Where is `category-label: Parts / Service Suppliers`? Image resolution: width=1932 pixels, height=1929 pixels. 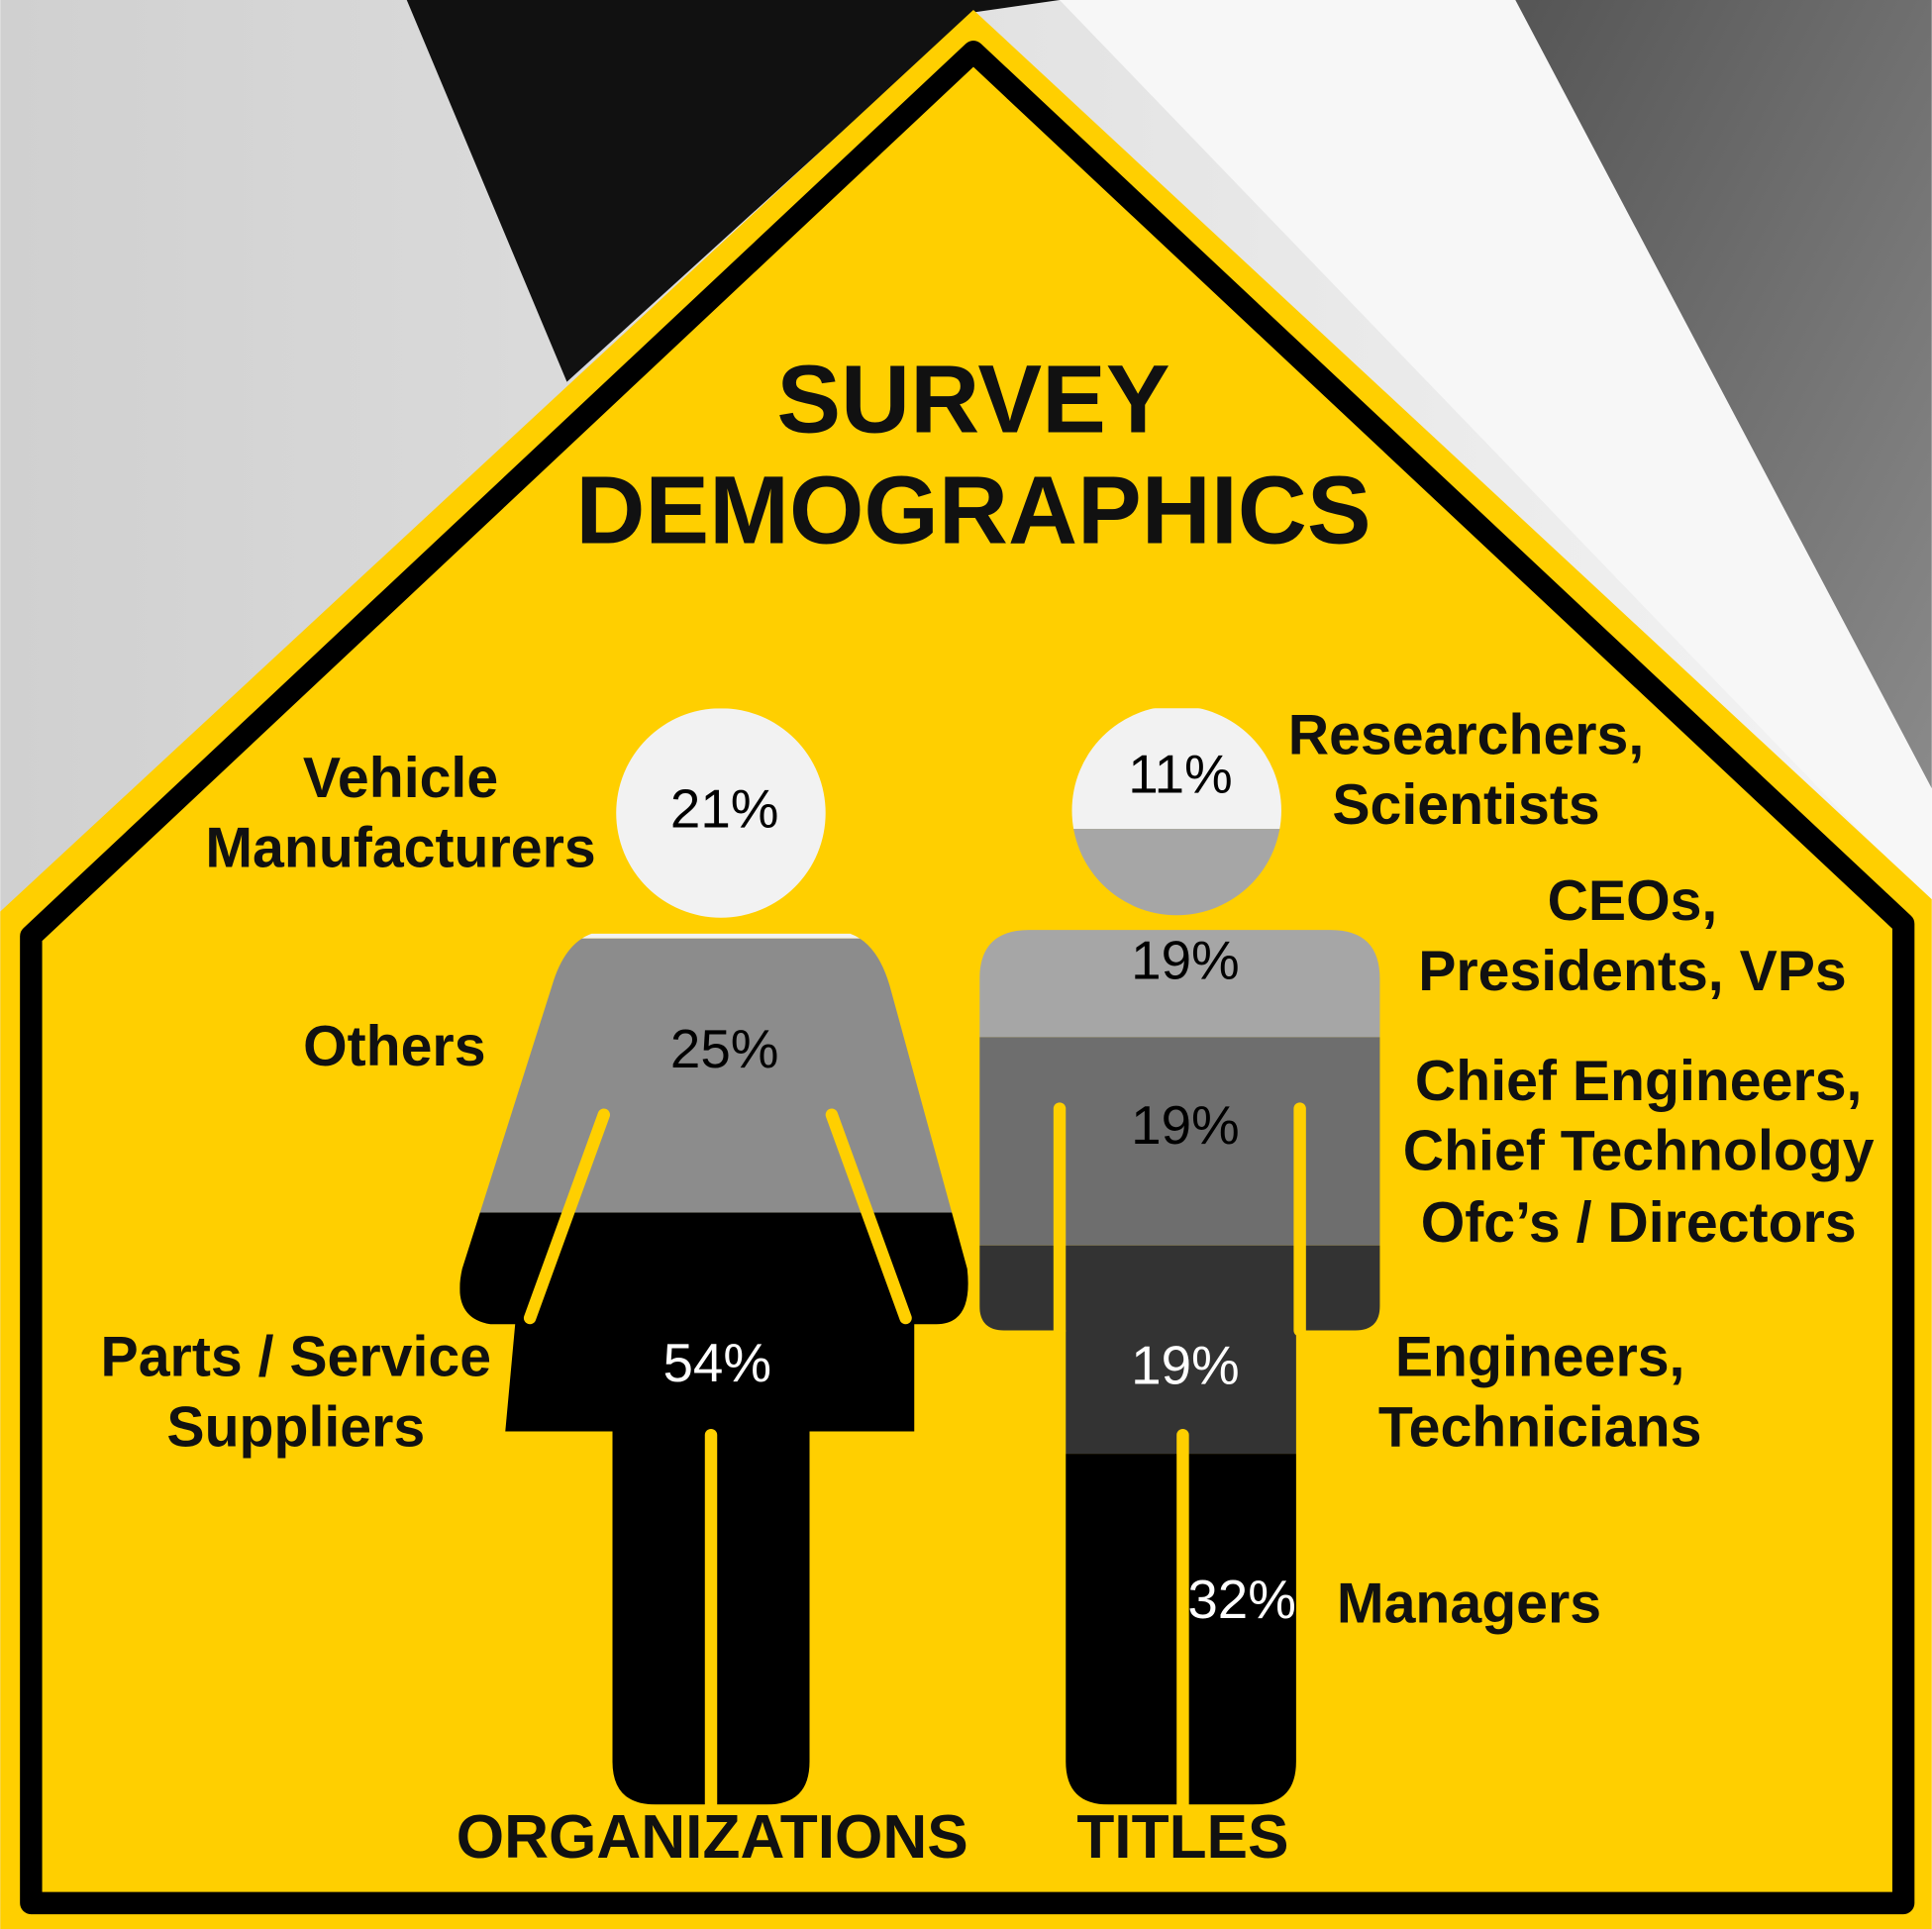 category-label: Parts / Service Suppliers is located at coordinates (296, 1391).